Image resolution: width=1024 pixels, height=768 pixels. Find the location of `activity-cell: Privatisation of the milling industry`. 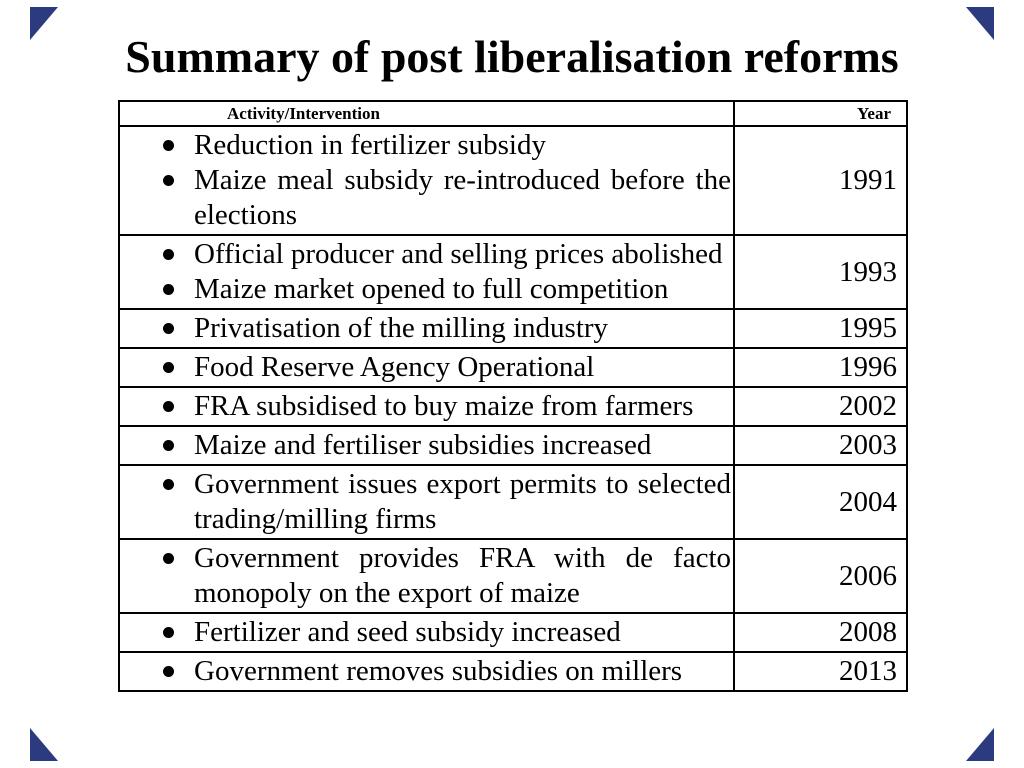

activity-cell: Privatisation of the milling industry is located at coordinates (426, 328).